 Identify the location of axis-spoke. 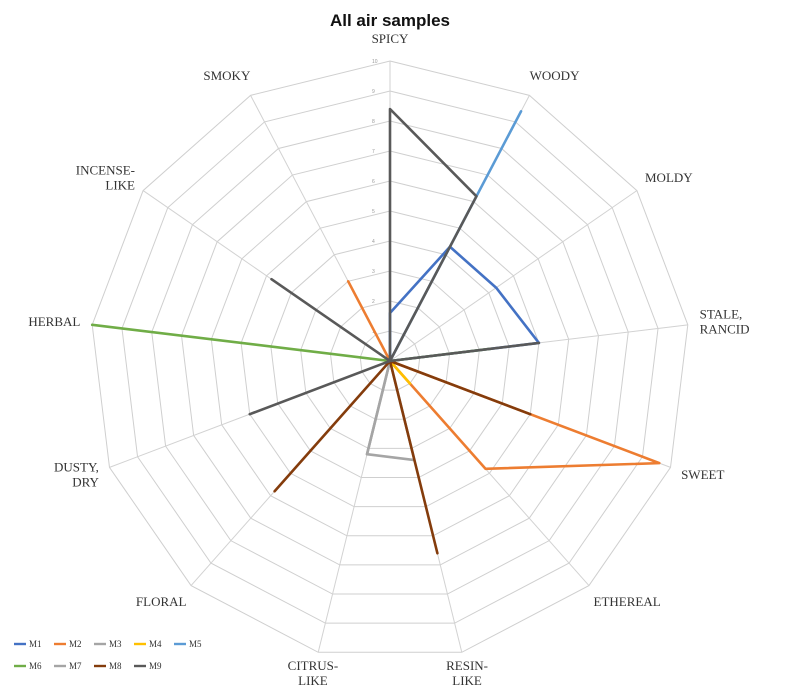
(513, 276).